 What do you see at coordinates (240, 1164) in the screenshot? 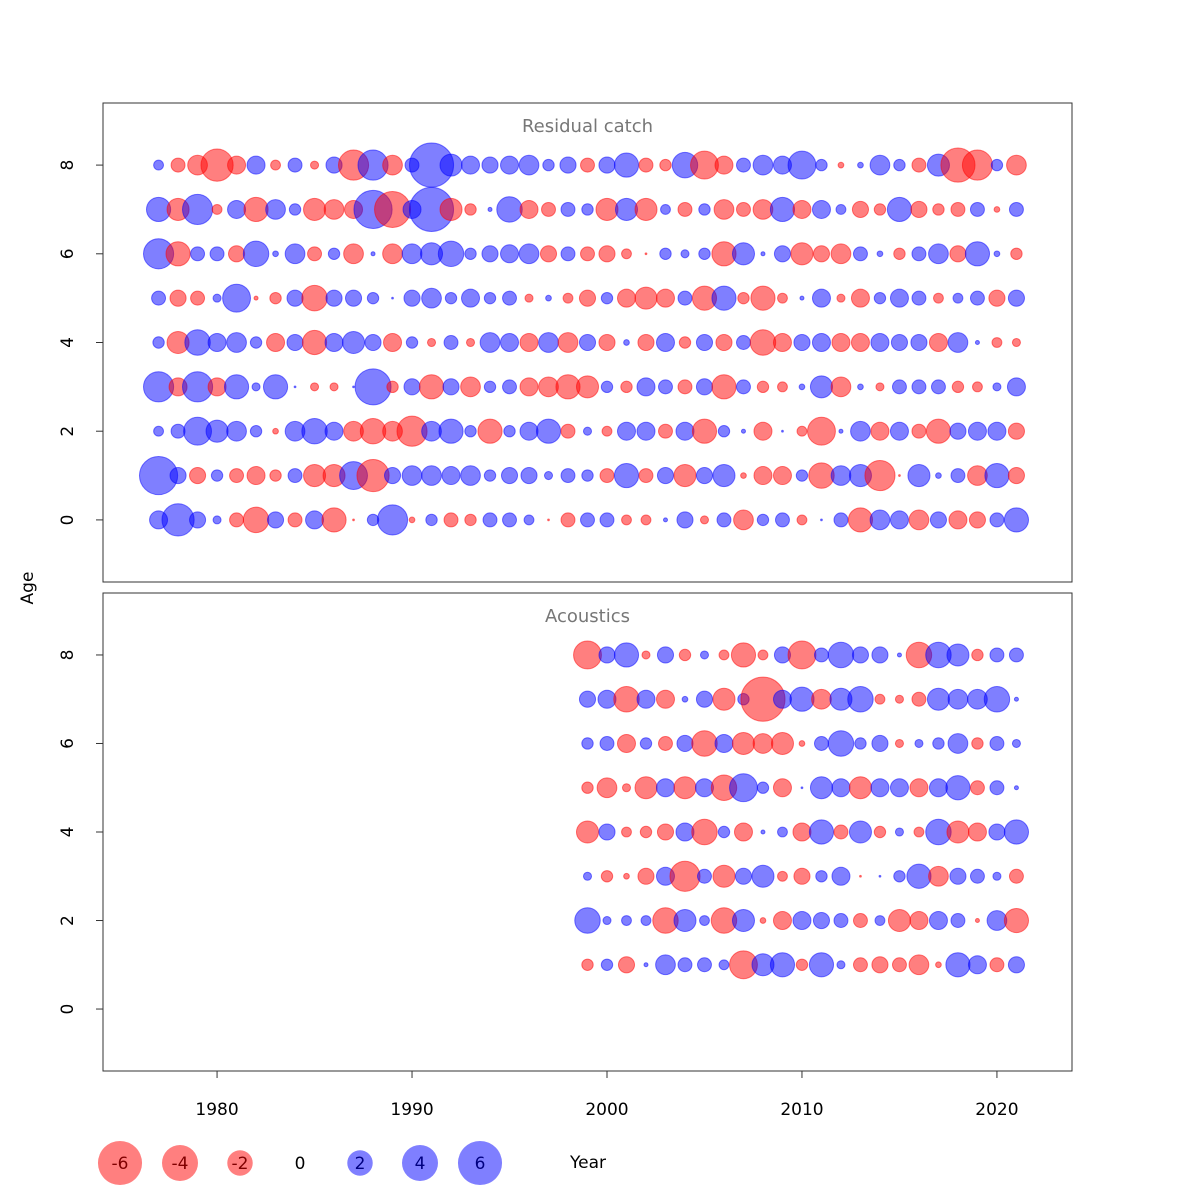
I see `legend-label: -2` at bounding box center [240, 1164].